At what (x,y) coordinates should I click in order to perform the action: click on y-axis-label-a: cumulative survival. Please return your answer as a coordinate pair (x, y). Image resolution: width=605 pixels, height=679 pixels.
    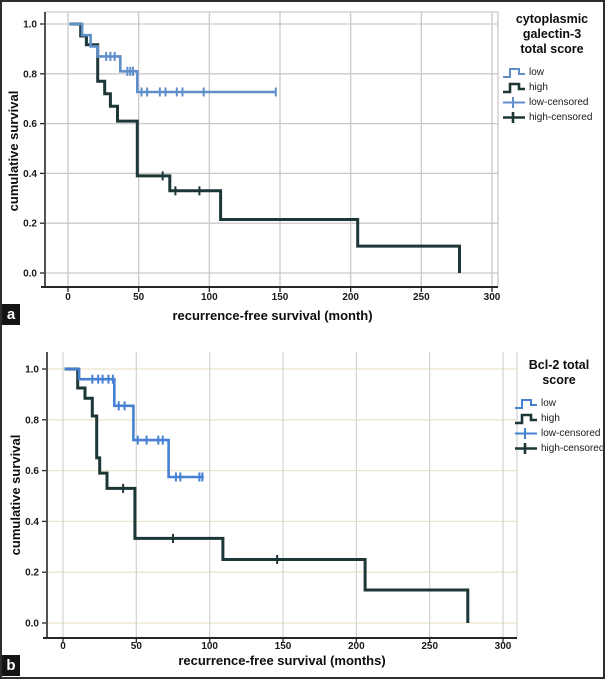
    Looking at the image, I should click on (13, 151).